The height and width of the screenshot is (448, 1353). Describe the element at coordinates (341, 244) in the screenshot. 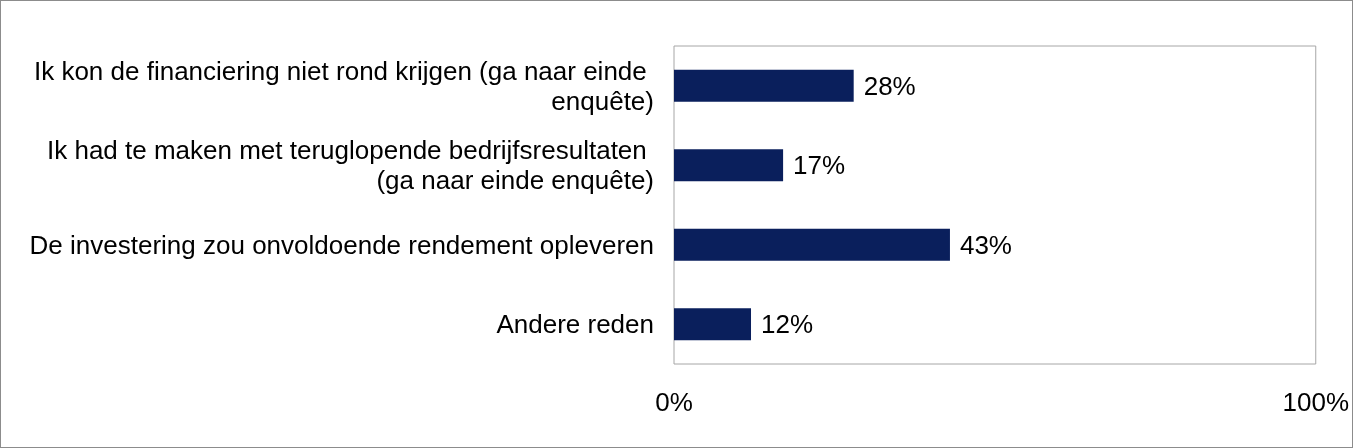

I see `y-tick-label: De investering zou onvoldoende rendement opleveren` at that location.